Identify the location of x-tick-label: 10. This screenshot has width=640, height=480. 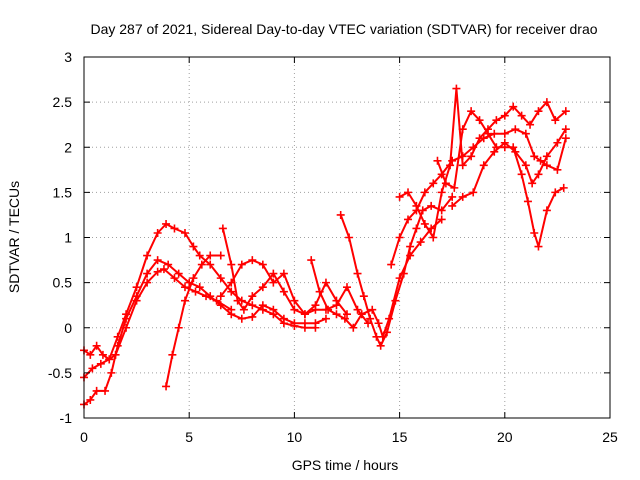
(295, 437).